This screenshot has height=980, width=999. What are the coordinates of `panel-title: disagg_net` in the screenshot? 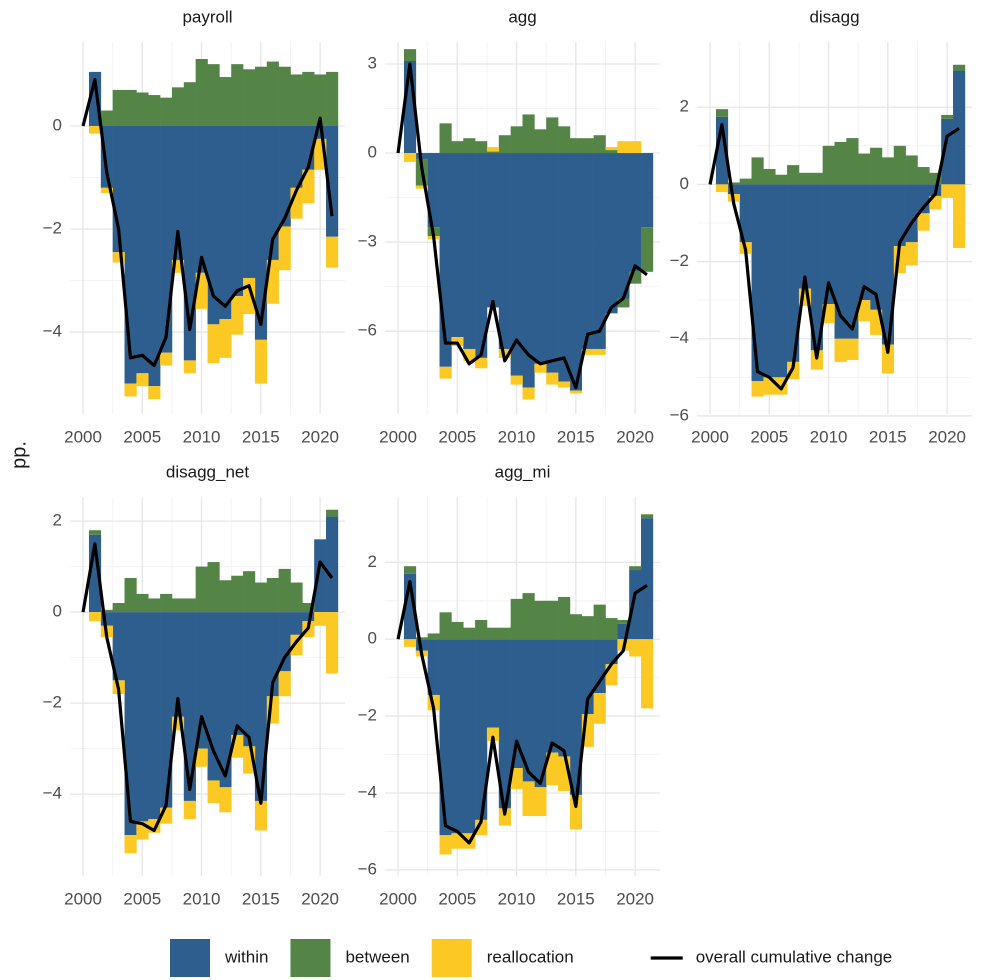 It's located at (207, 471).